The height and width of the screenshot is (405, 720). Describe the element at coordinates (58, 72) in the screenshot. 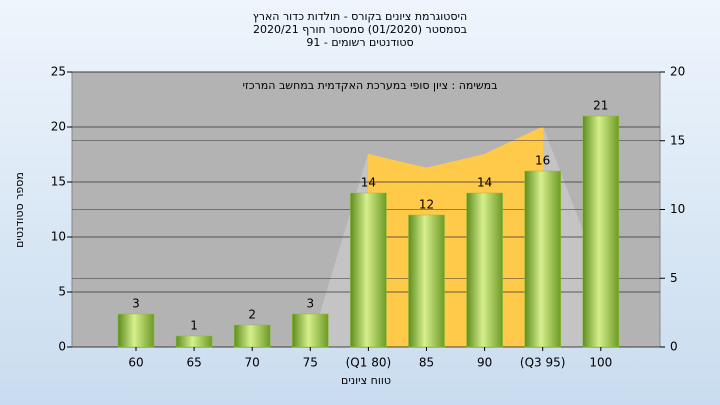

I see `y-tick-label: 25` at that location.